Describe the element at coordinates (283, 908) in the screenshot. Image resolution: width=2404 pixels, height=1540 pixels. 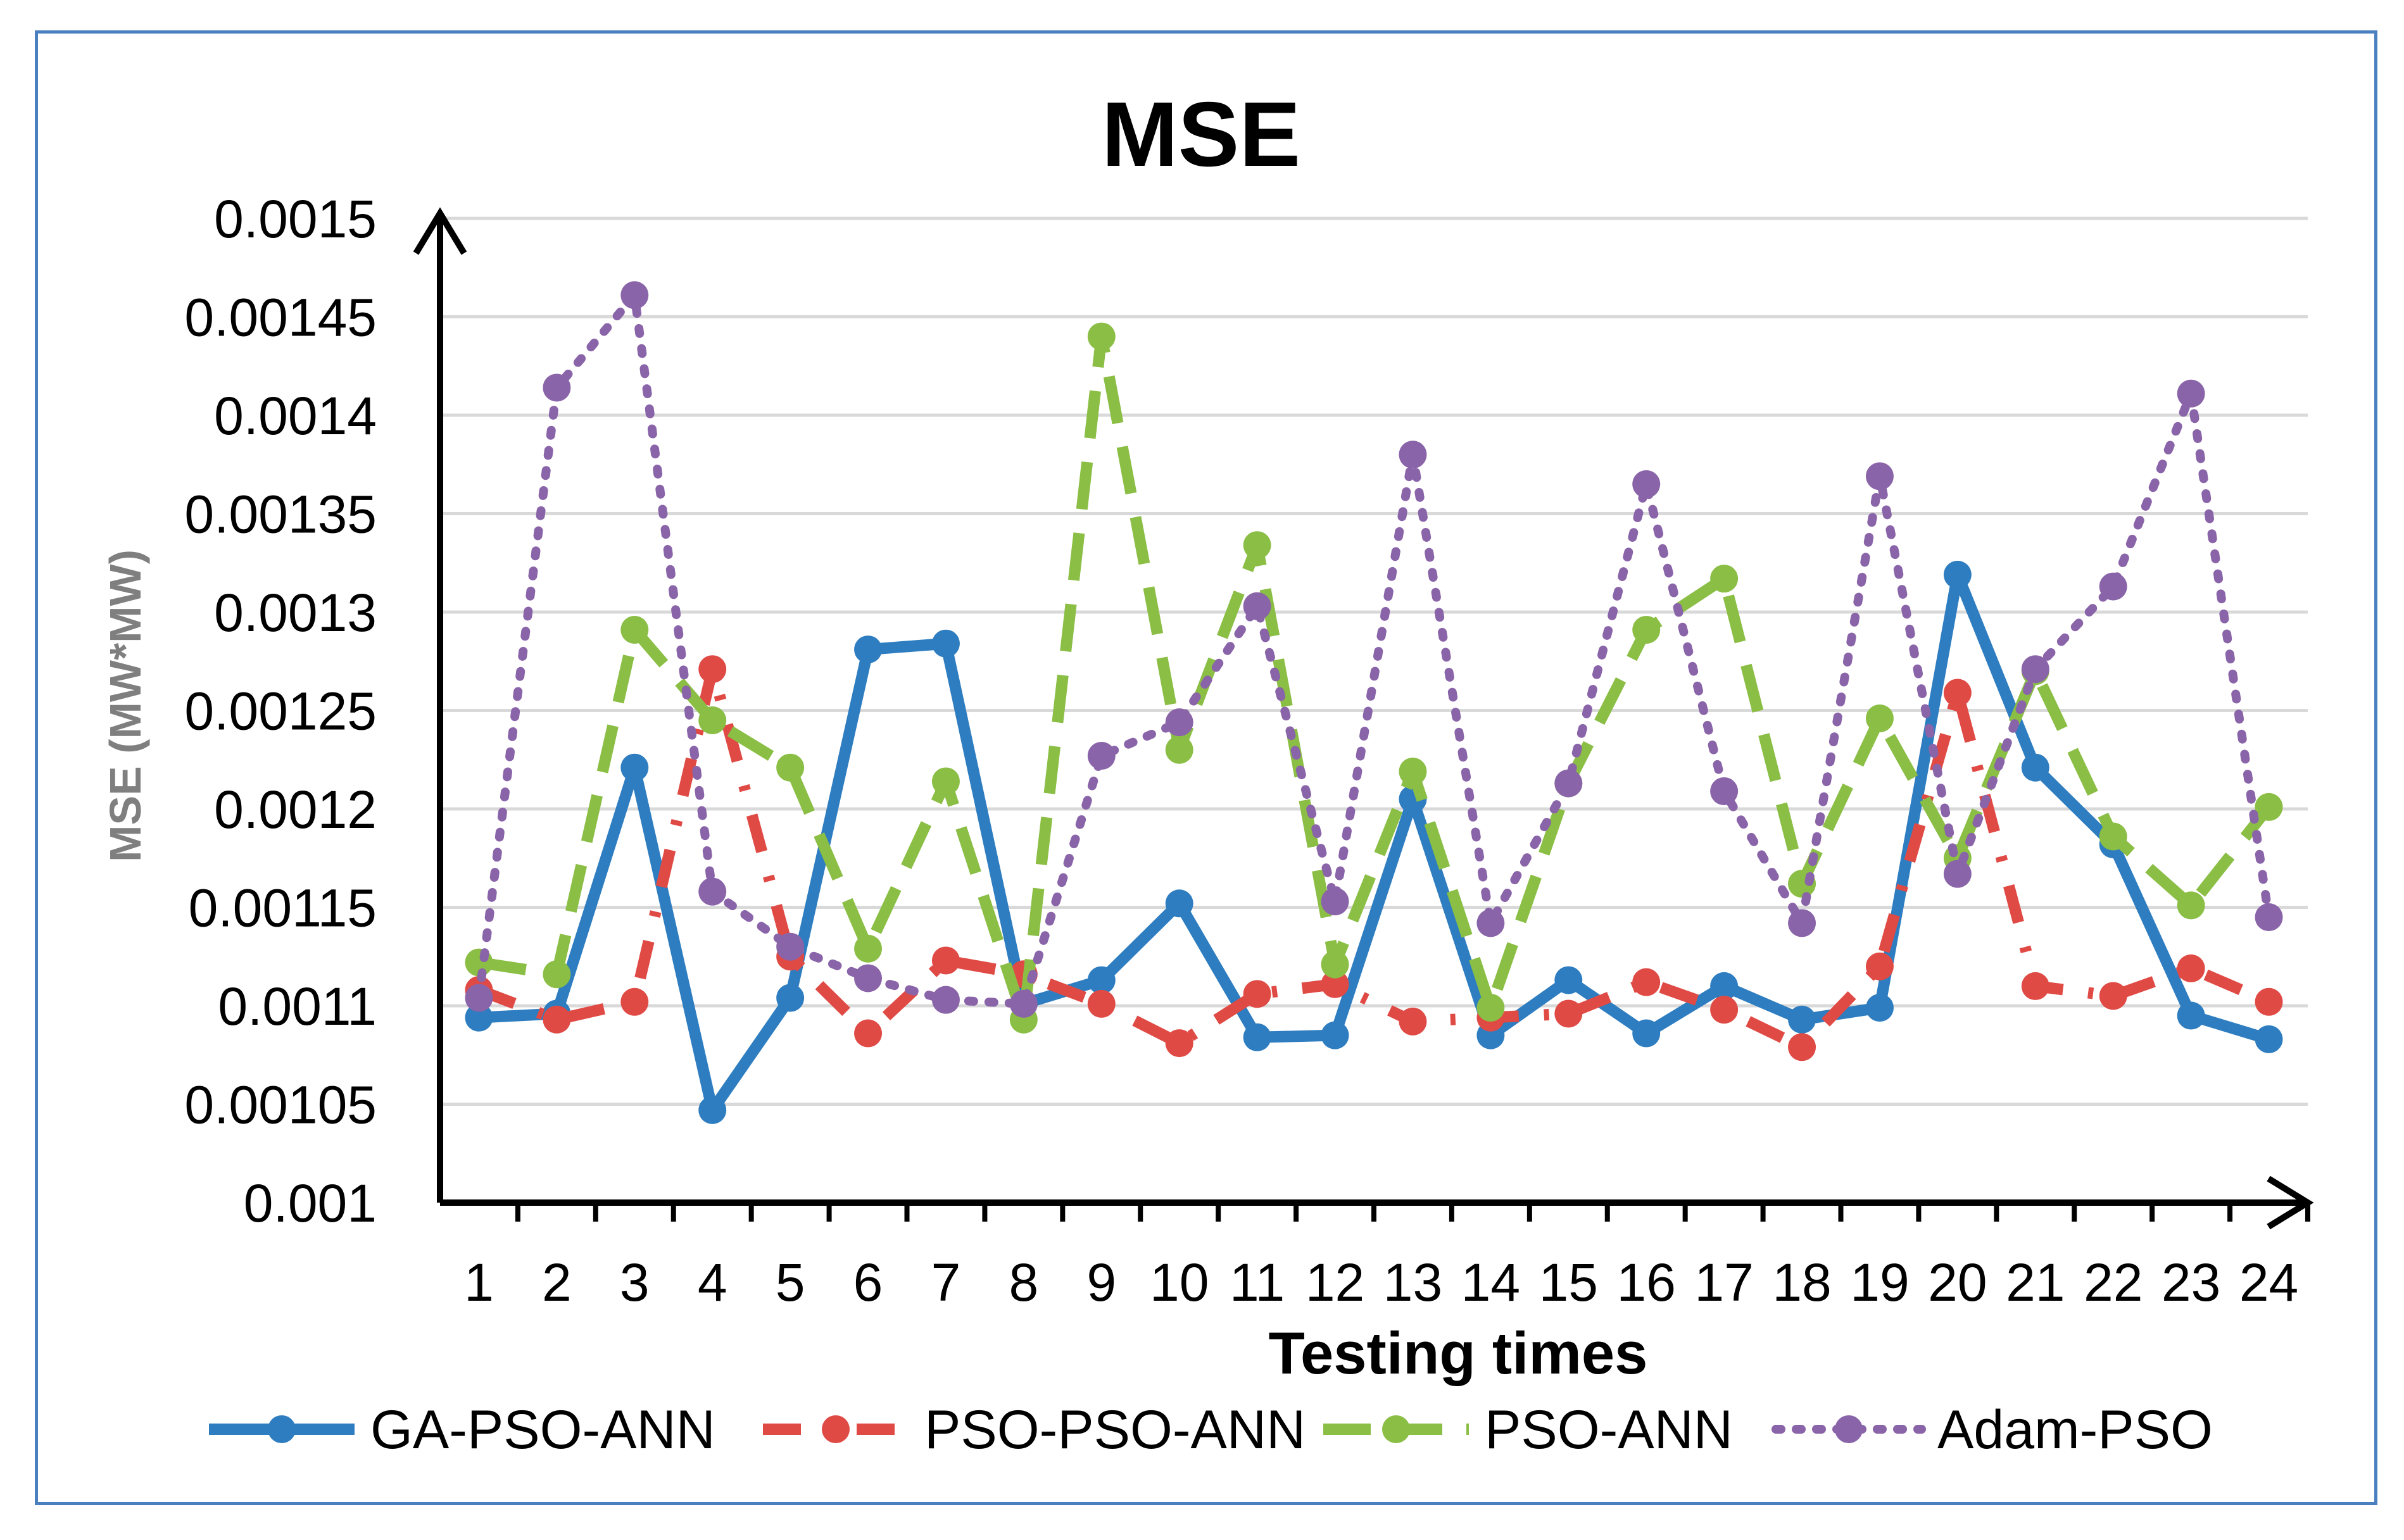
I see `y-tick-label: 0.00115` at that location.